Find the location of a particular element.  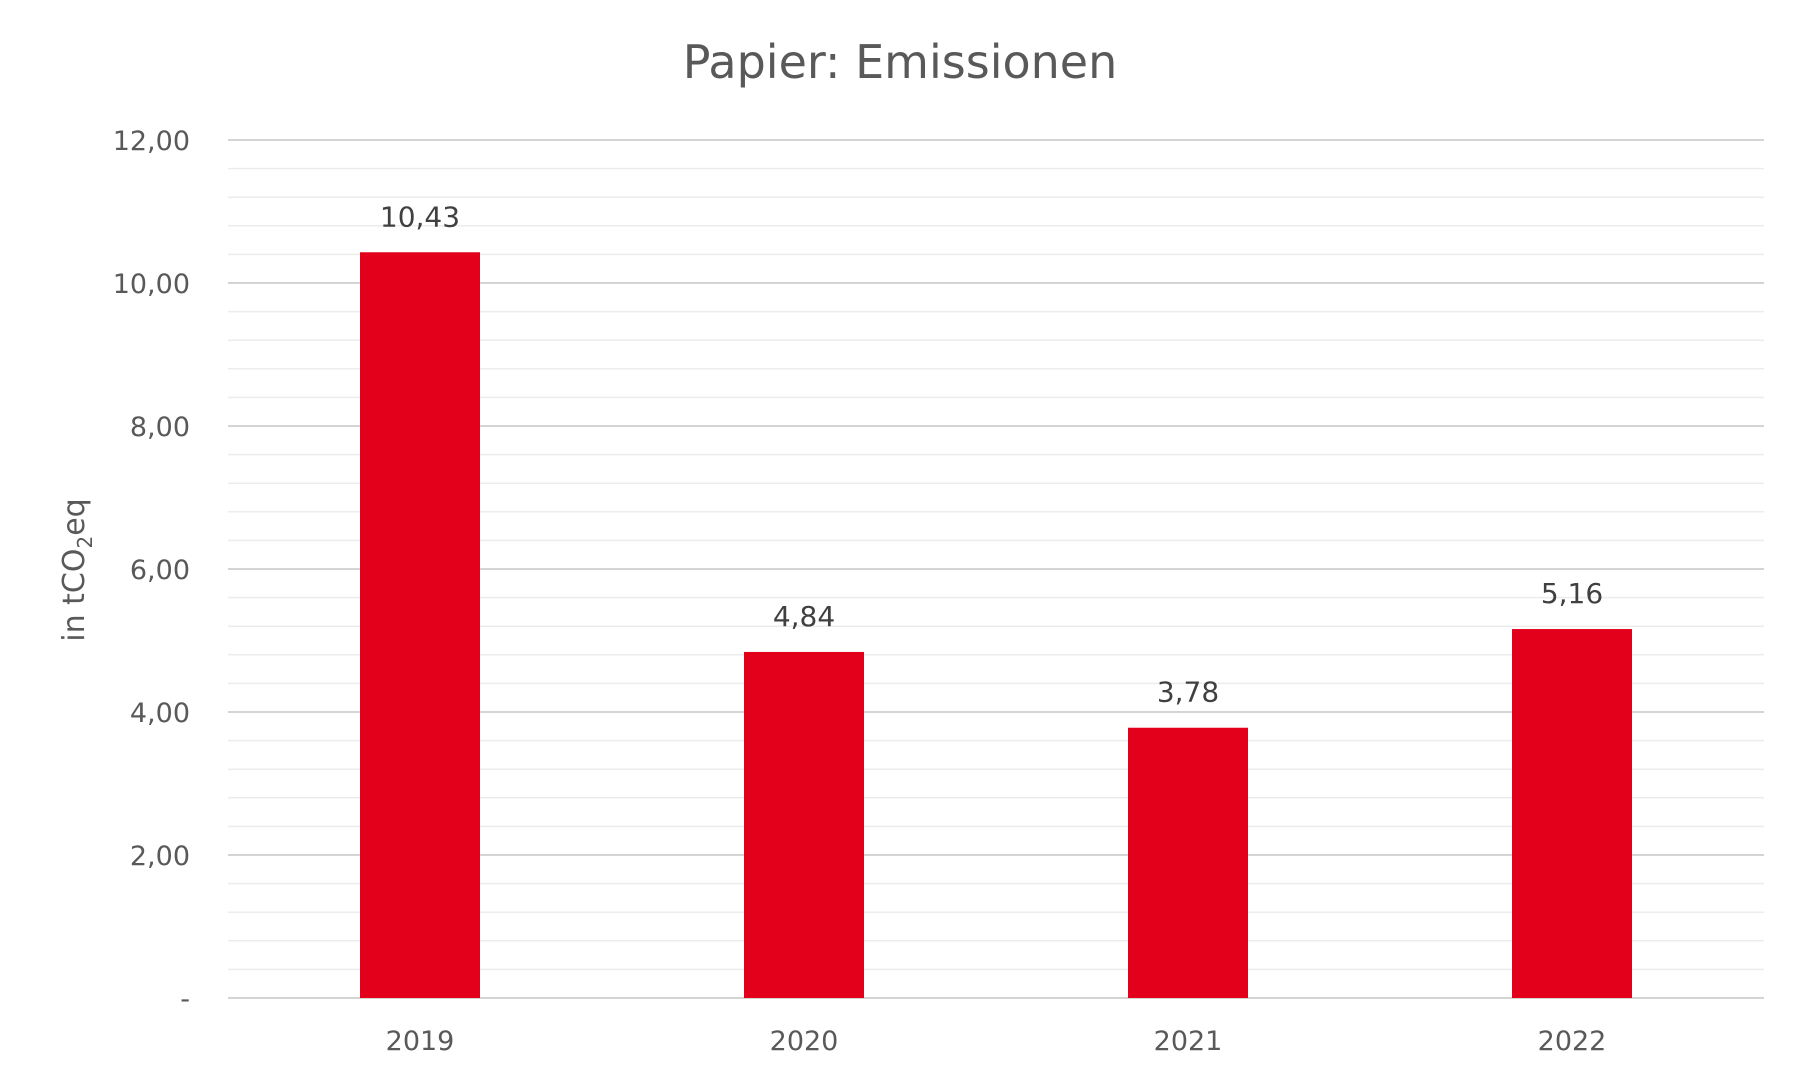

x-tick-label-2021: 2021 is located at coordinates (1188, 1041).